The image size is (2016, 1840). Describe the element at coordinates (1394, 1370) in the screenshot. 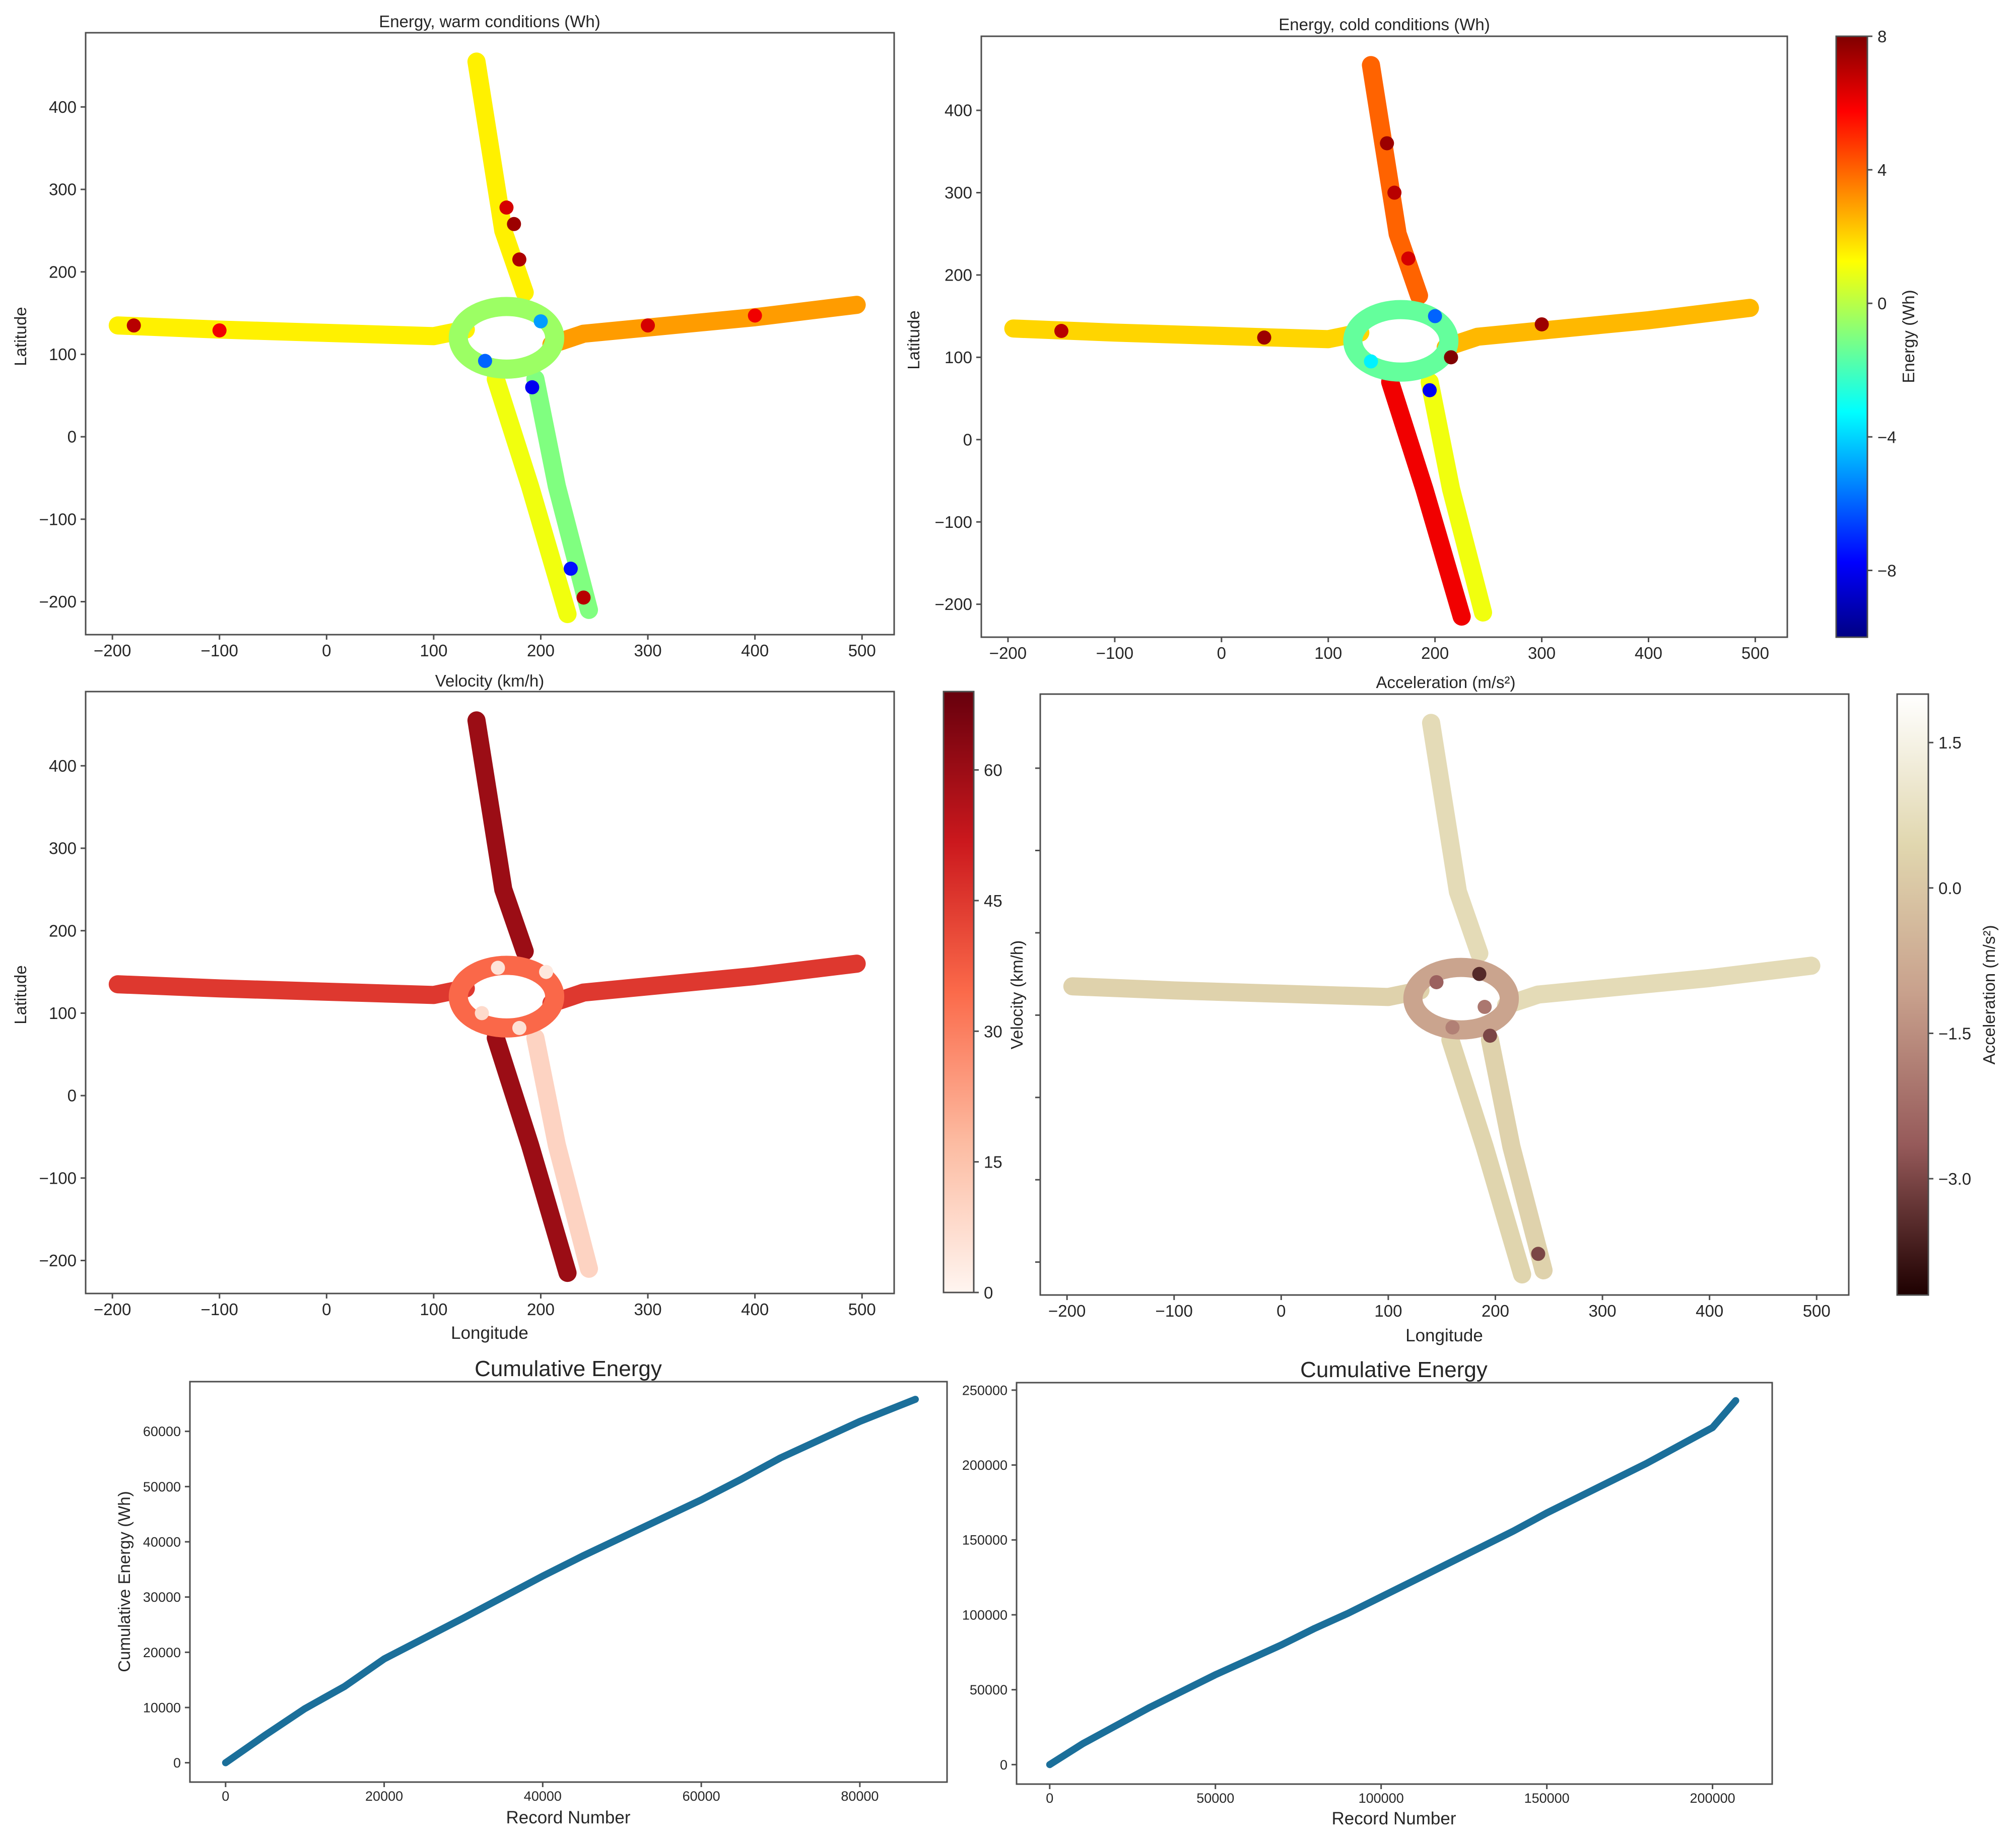

I see `panel-6-title: Cumulative Energy` at that location.